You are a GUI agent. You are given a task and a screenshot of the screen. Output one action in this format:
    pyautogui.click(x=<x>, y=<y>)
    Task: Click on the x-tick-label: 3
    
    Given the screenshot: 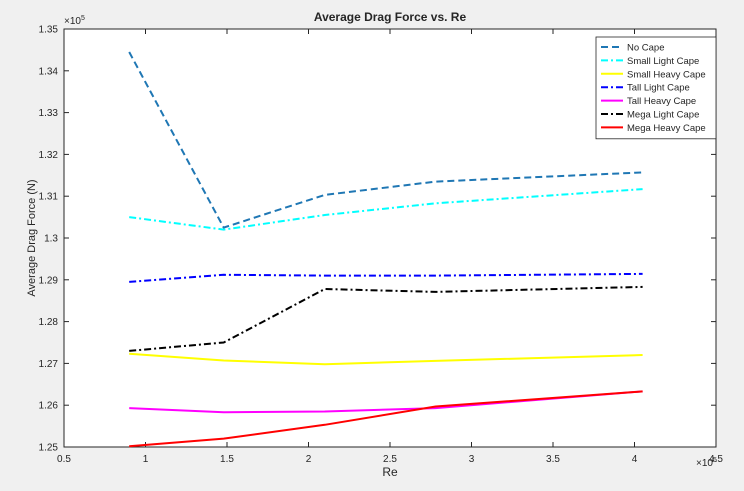 What is the action you would take?
    pyautogui.click(x=472, y=459)
    